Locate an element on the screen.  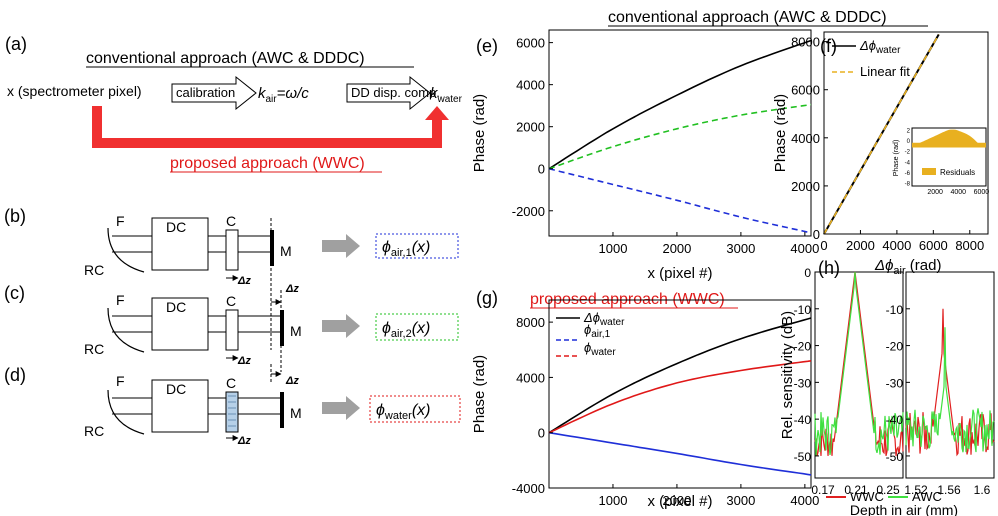
inset-residual-shape is located at coordinates (947, 138).